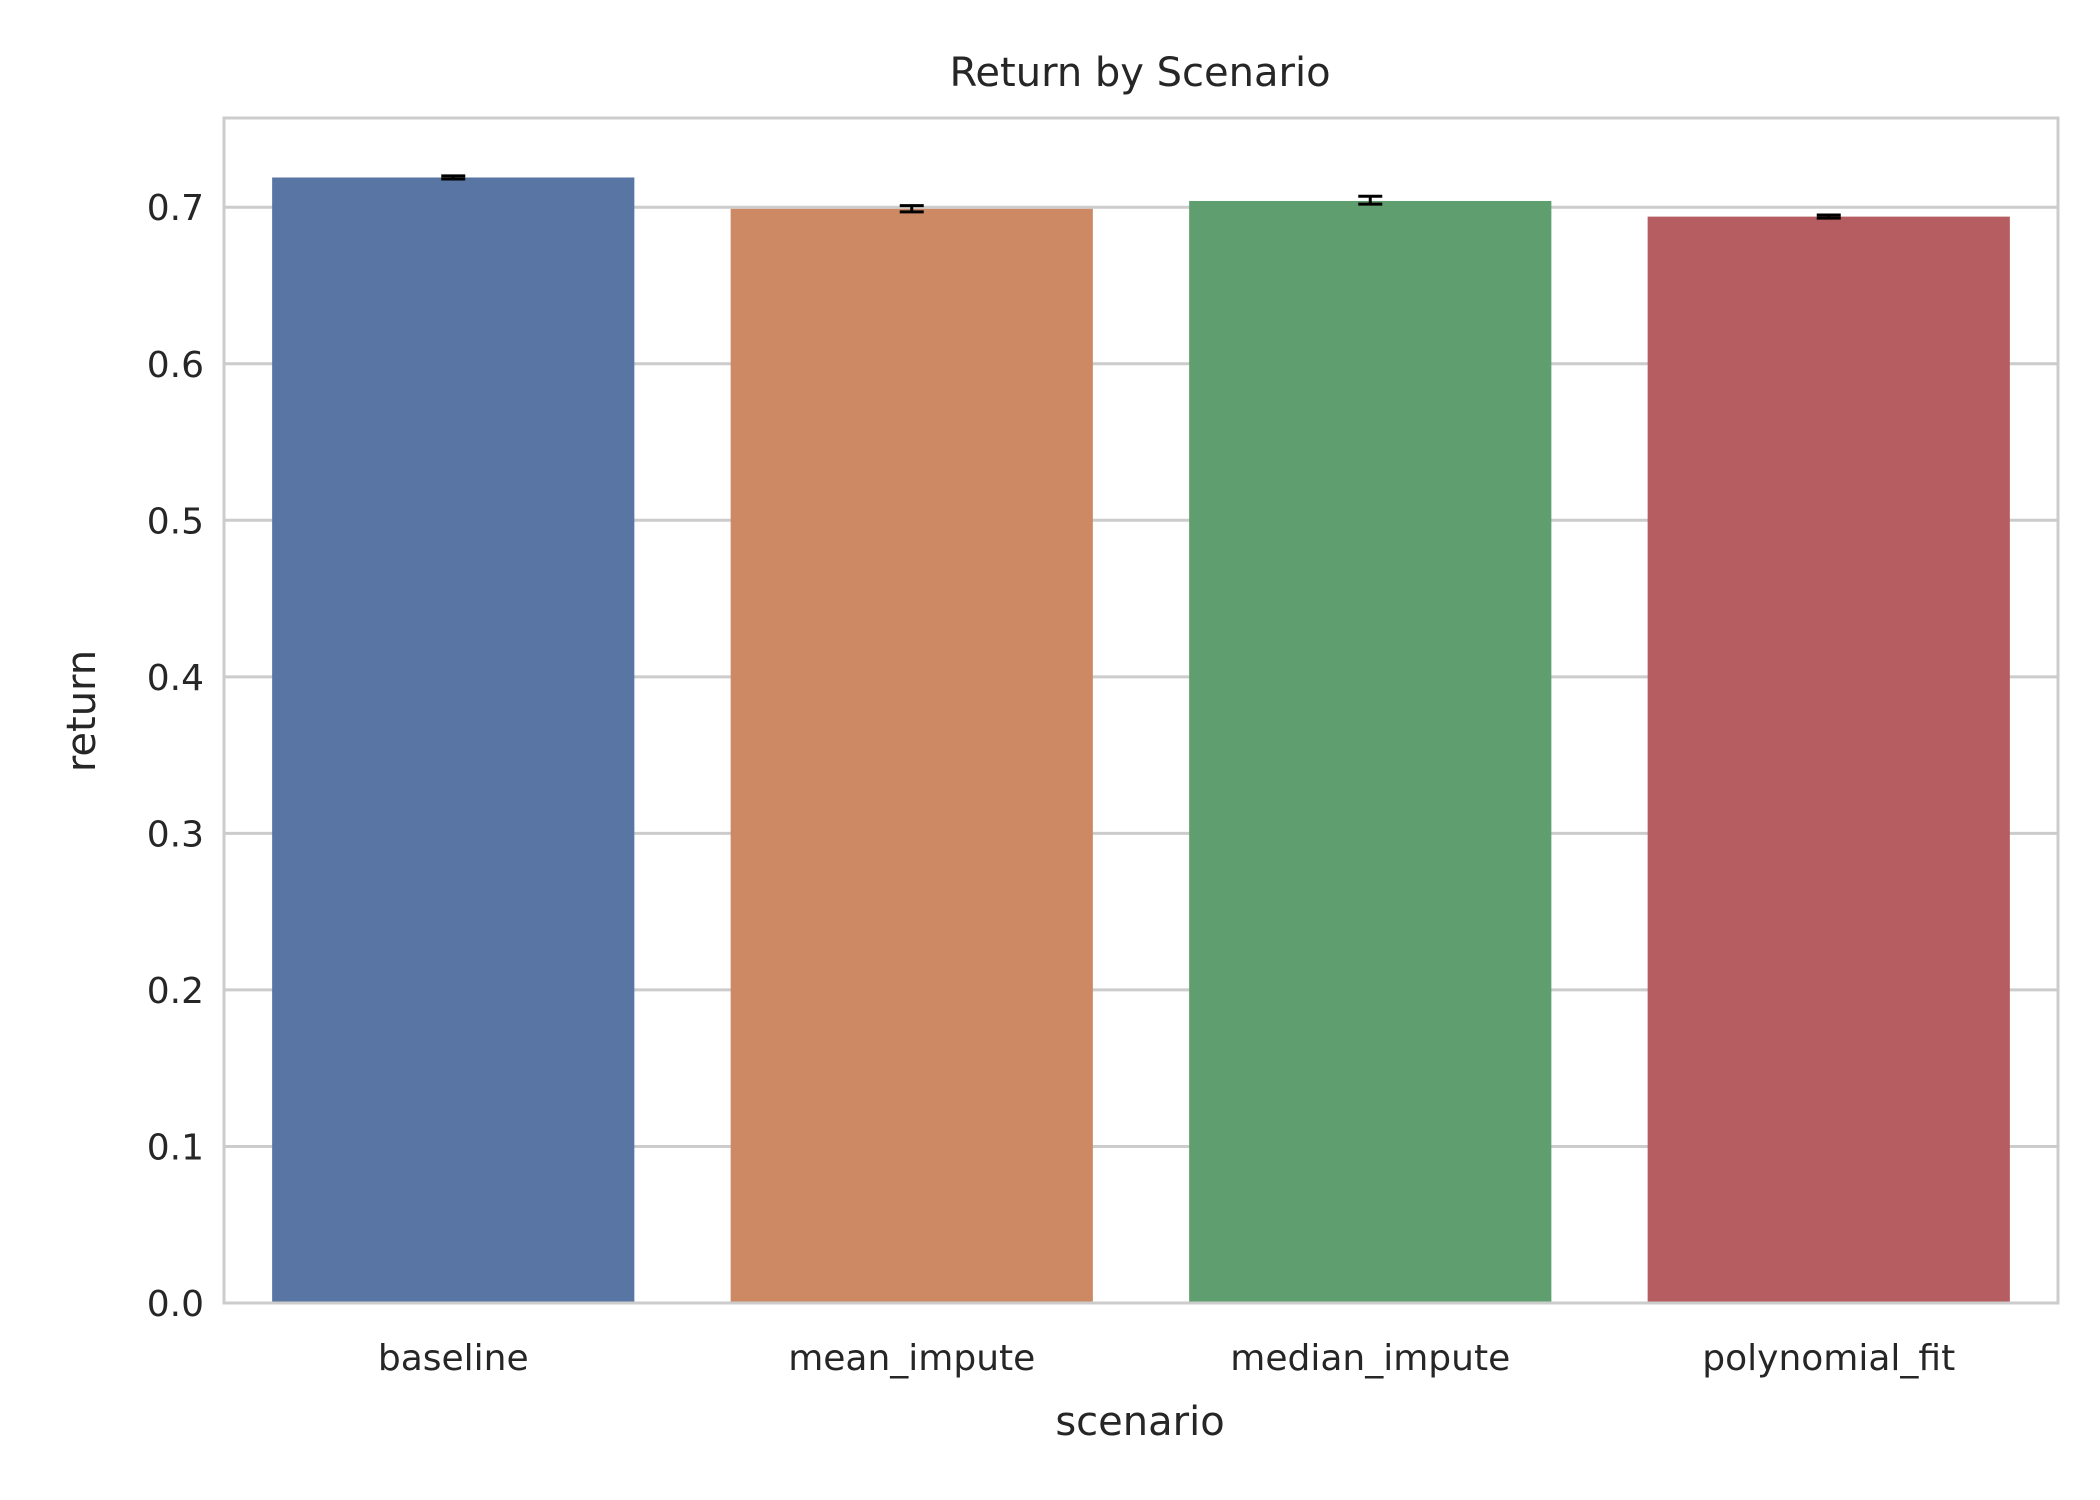  What do you see at coordinates (453, 1358) in the screenshot?
I see `x-tick-label: baseline` at bounding box center [453, 1358].